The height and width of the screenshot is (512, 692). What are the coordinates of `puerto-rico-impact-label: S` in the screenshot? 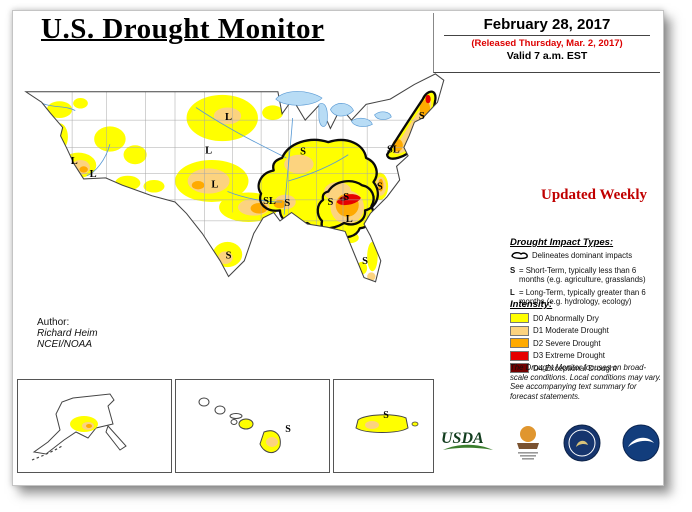 It's located at (386, 415).